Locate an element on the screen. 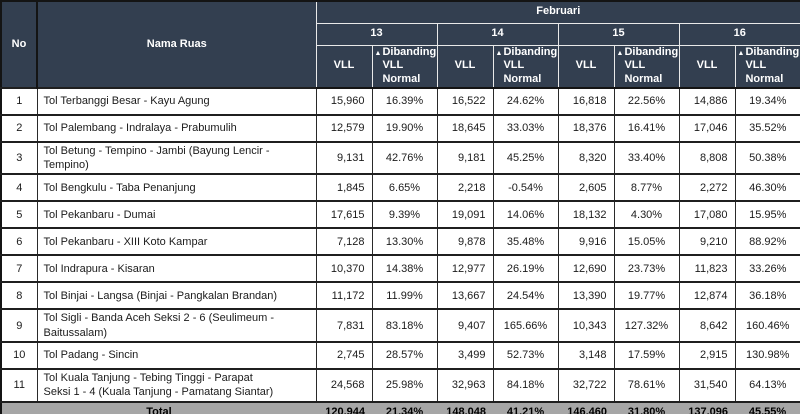  total-pct-16: 45.55% is located at coordinates (767, 407).